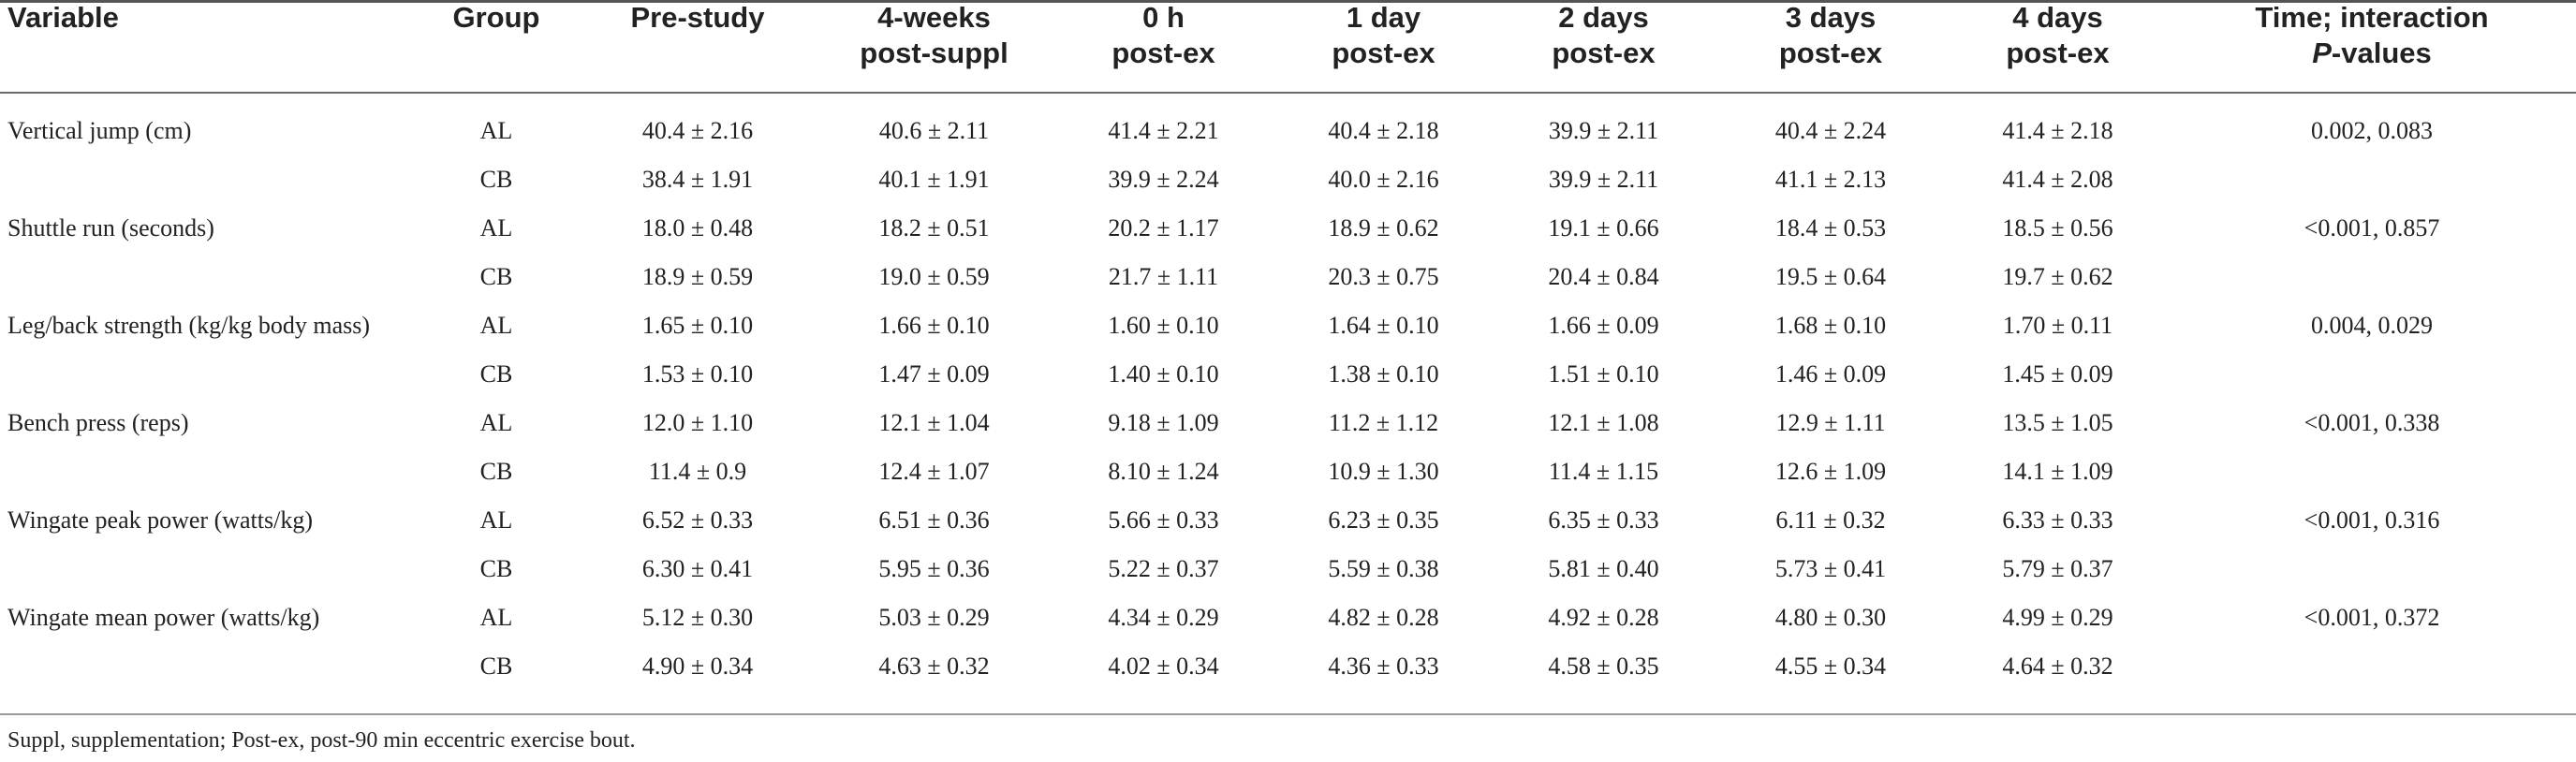 This screenshot has width=2576, height=762. Describe the element at coordinates (2372, 423) in the screenshot. I see `pvalues-cell: <0.001, 0.338` at that location.